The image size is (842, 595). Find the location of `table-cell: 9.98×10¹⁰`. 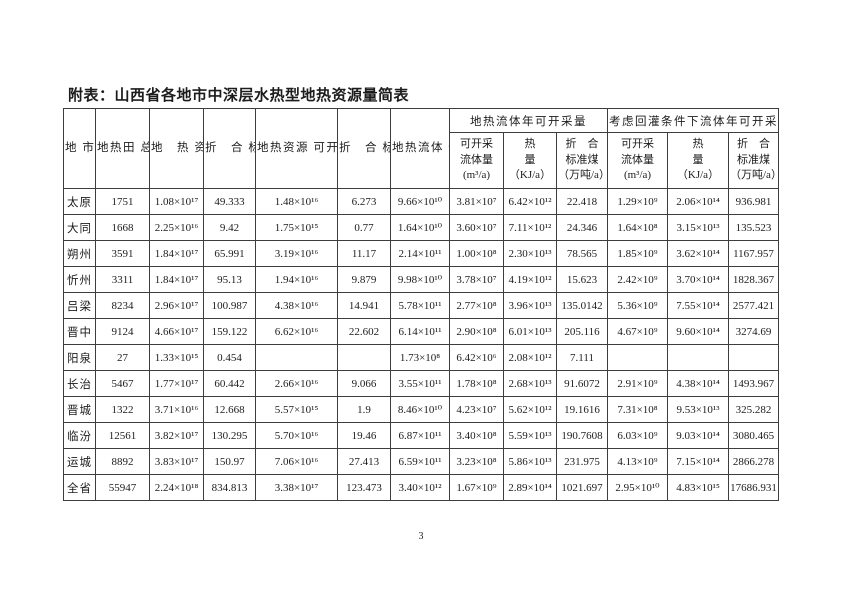

table-cell: 9.98×10¹⁰ is located at coordinates (420, 279).